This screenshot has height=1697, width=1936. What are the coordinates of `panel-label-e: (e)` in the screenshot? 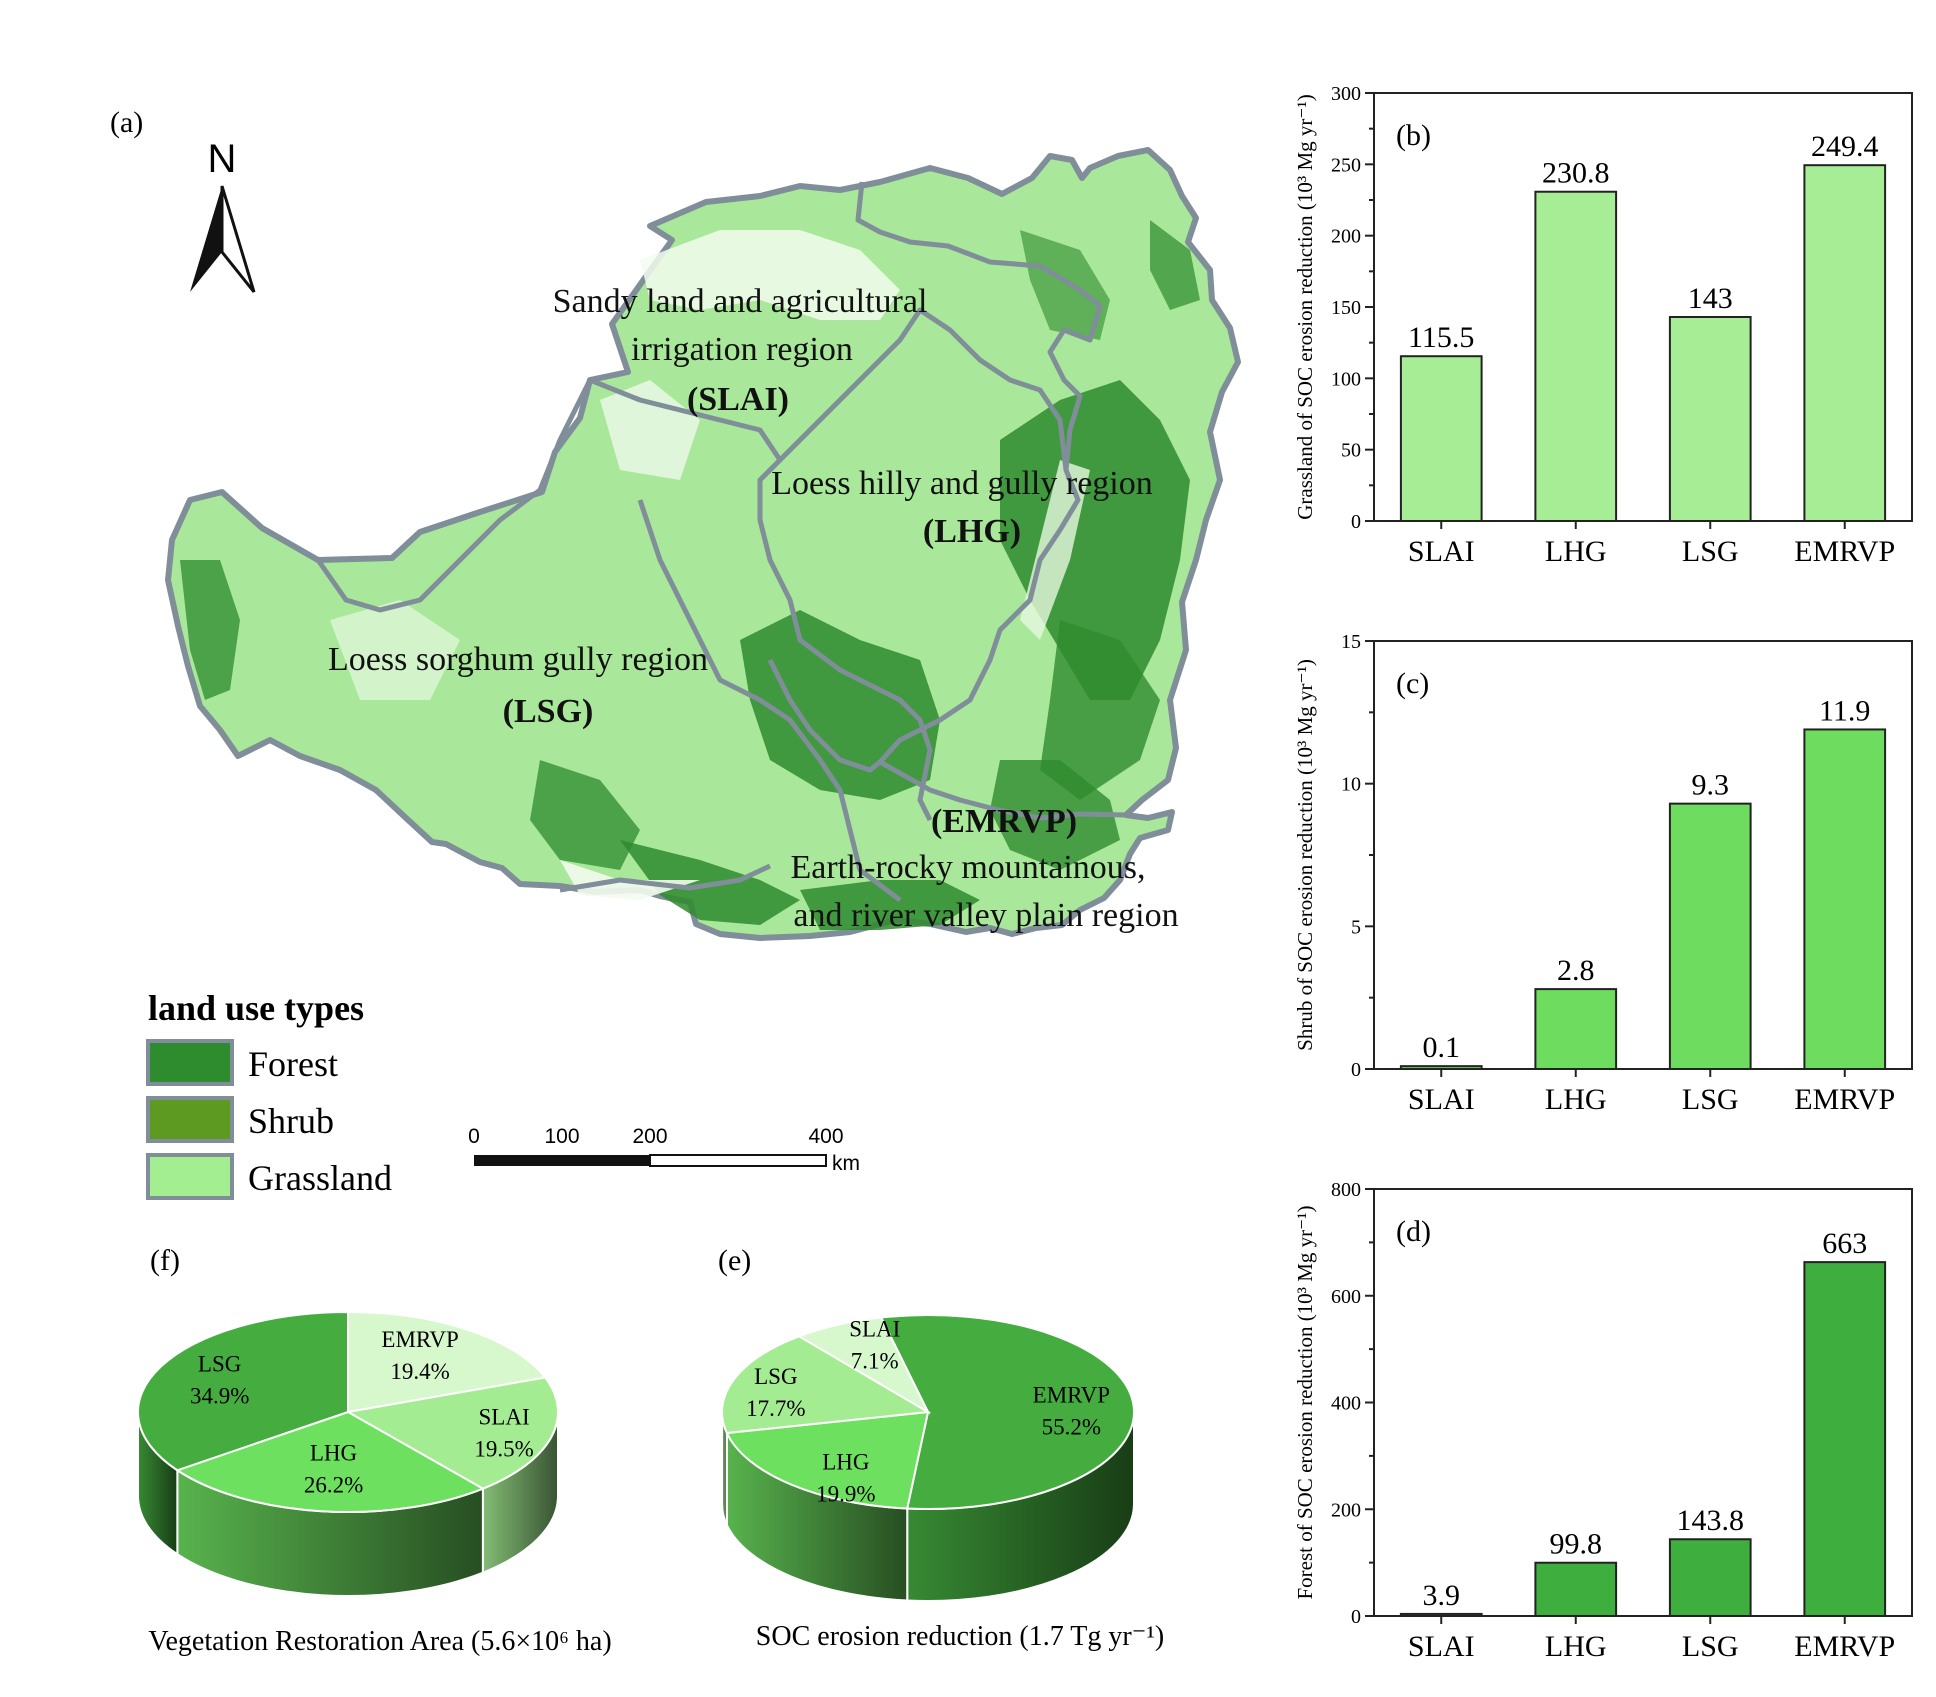 It's located at (734, 1260).